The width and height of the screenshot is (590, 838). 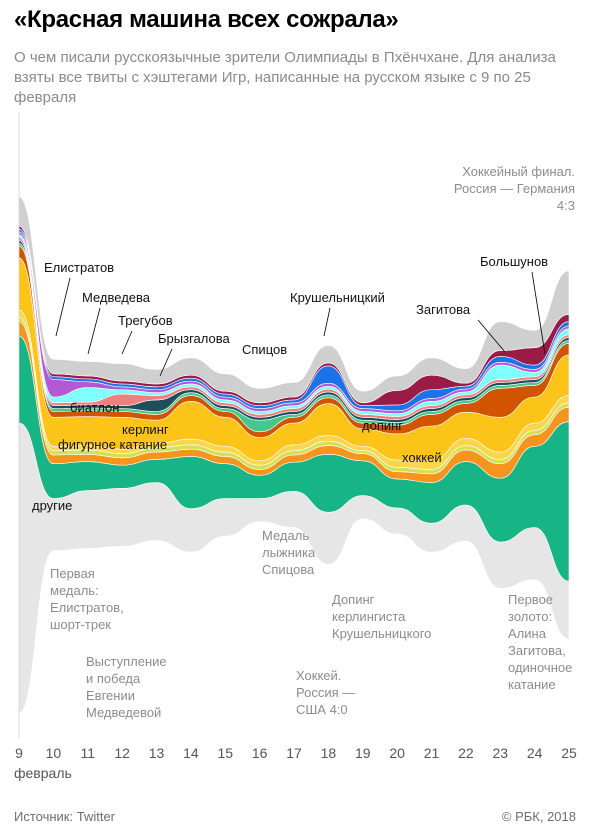 What do you see at coordinates (294, 753) in the screenshot?
I see `x-tick-label-17: 17` at bounding box center [294, 753].